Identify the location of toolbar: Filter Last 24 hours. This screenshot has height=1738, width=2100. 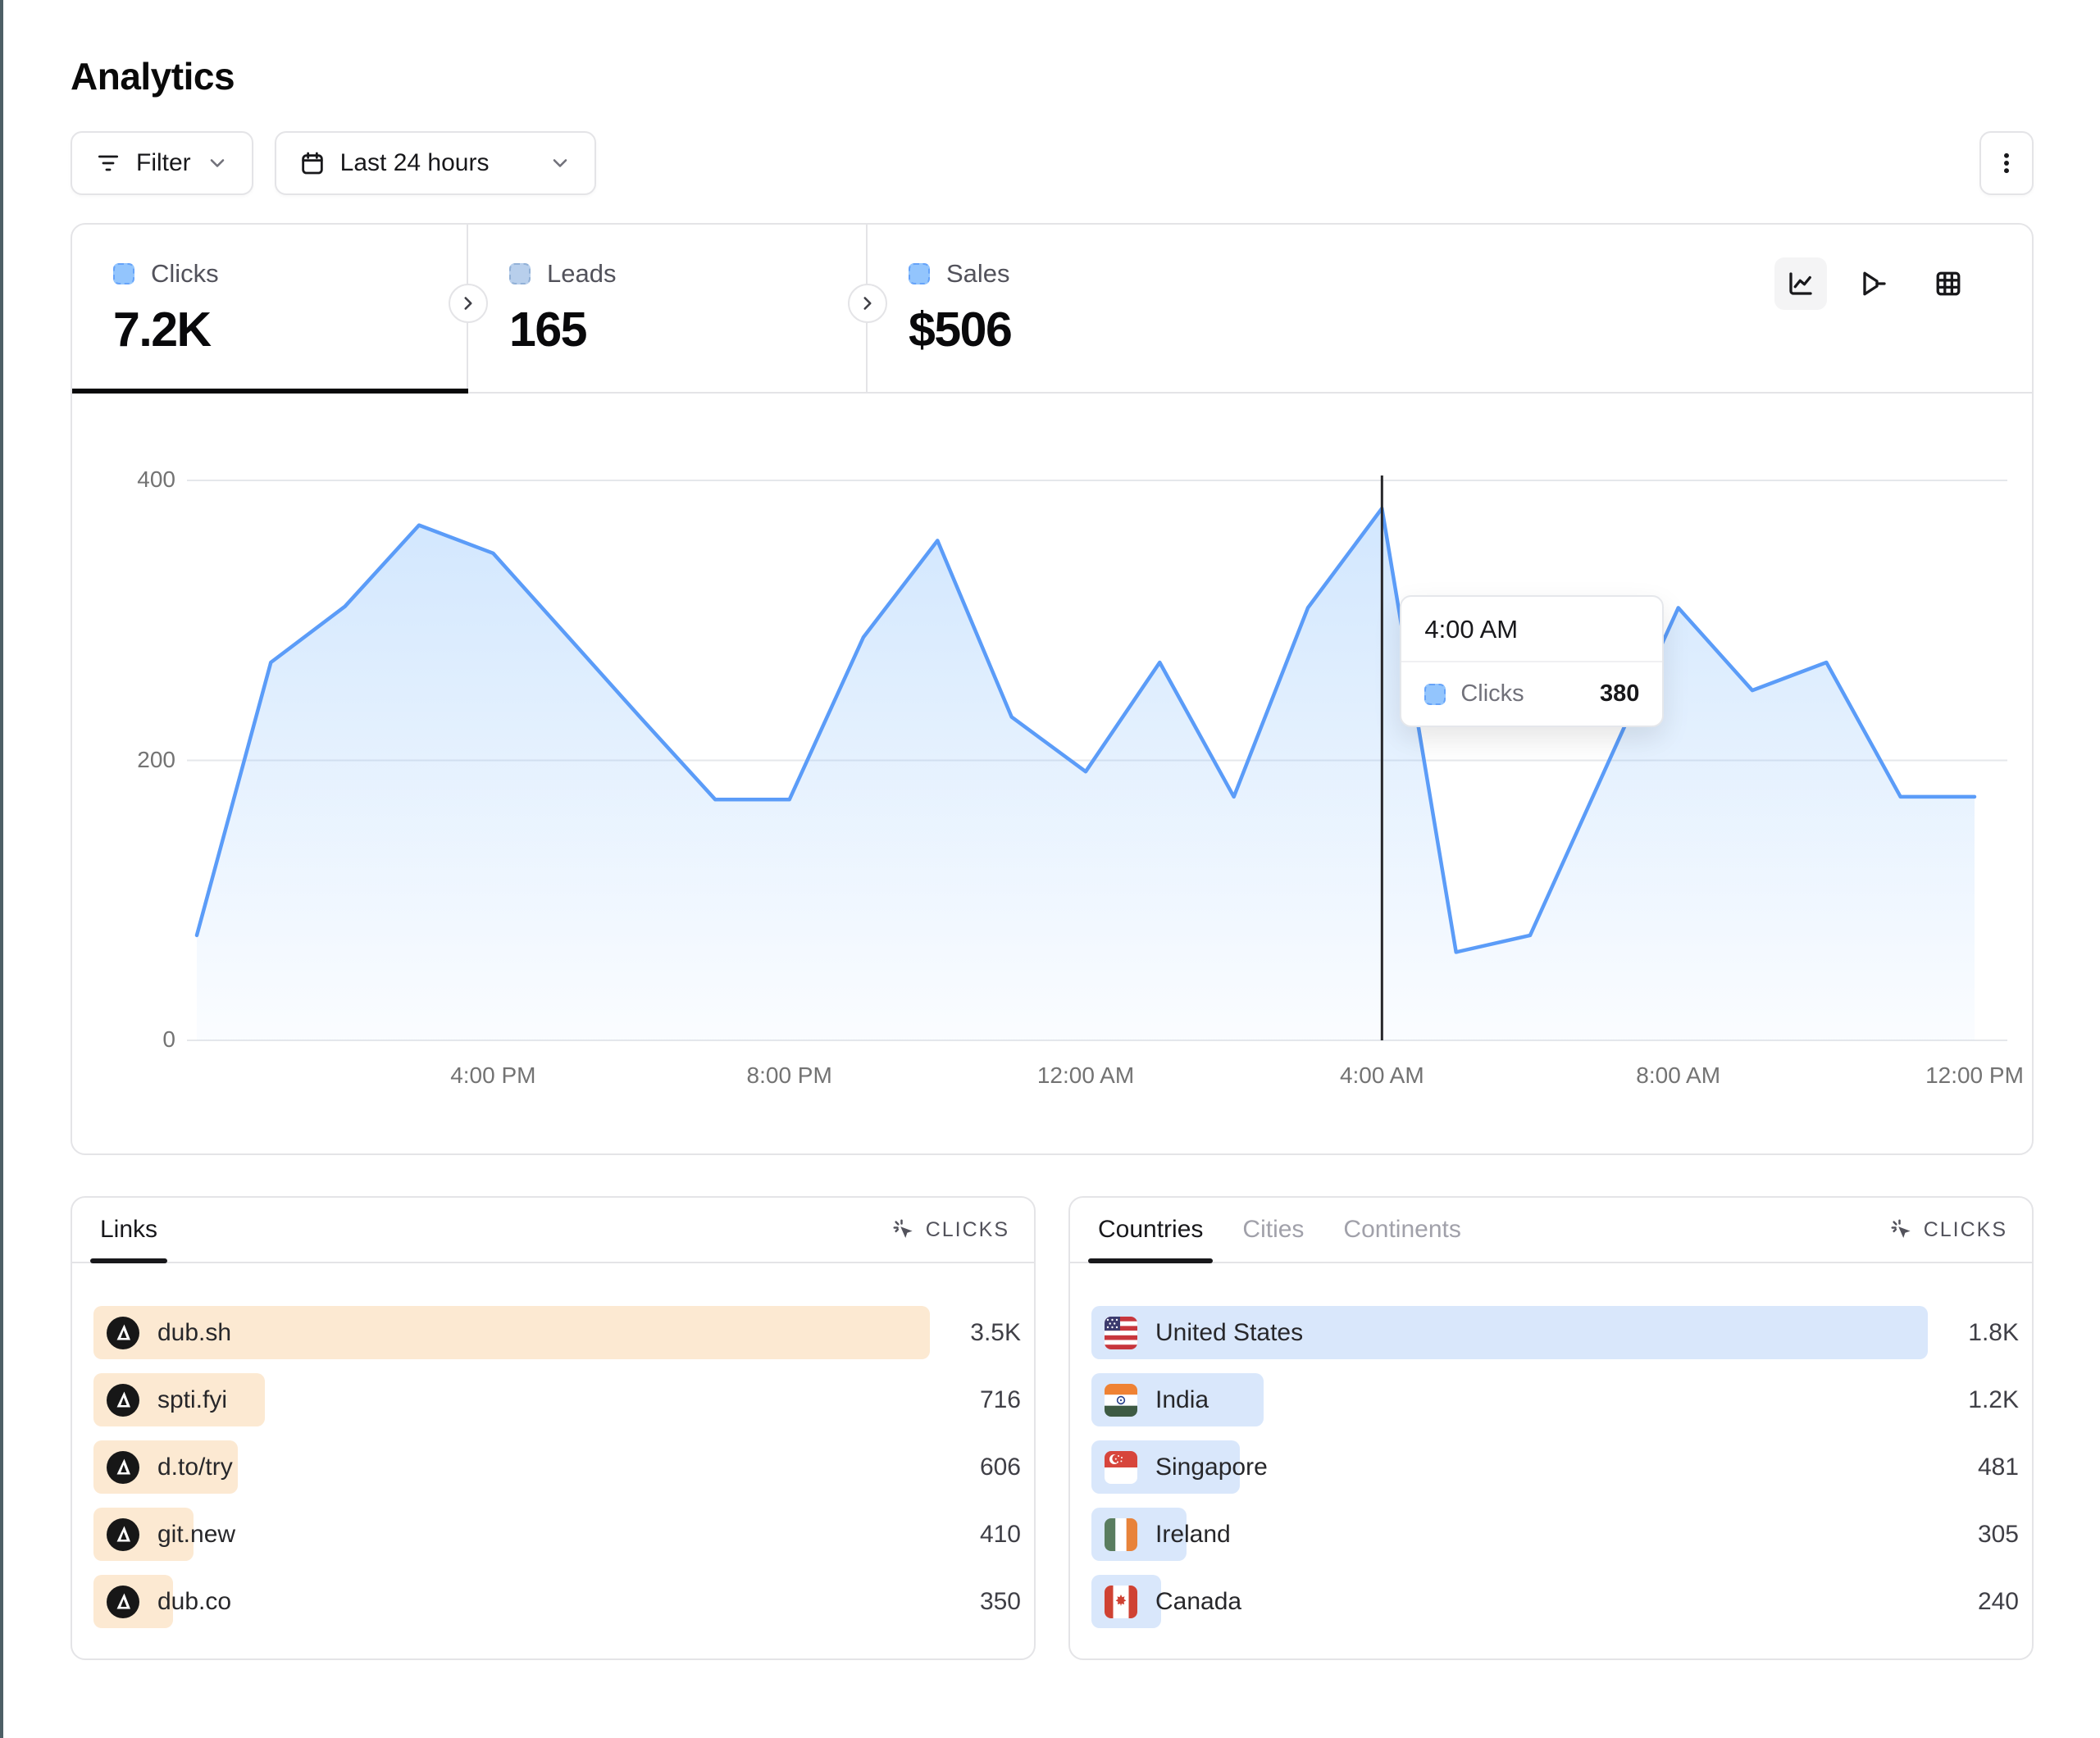
(1052, 163).